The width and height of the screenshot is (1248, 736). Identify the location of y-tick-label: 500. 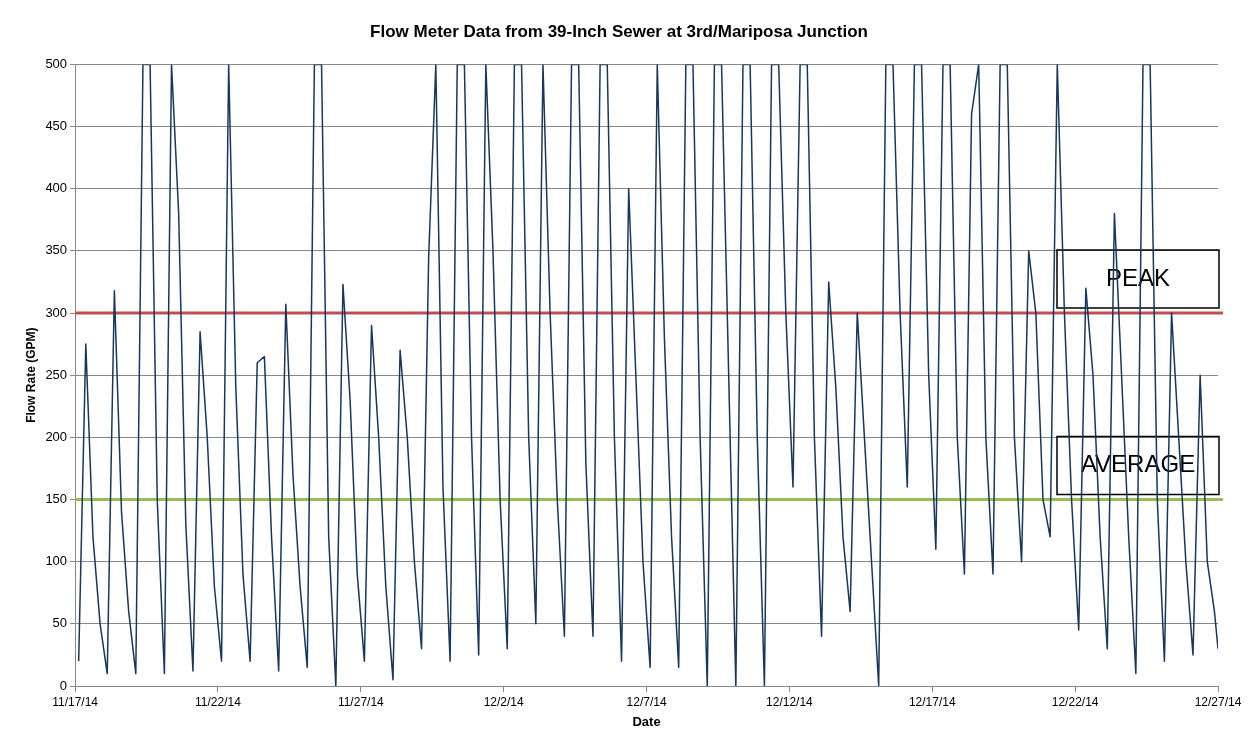
(56, 63).